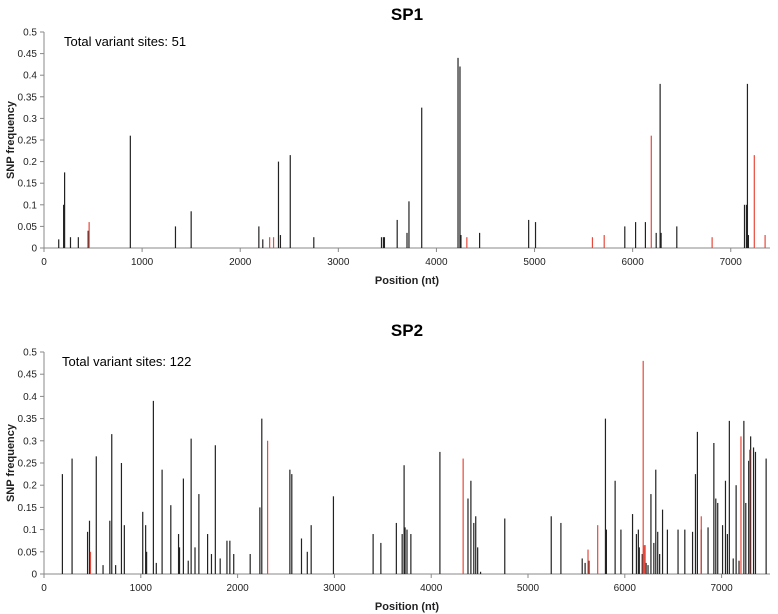 Image resolution: width=778 pixels, height=614 pixels. Describe the element at coordinates (407, 14) in the screenshot. I see `chart-title: SP1` at that location.